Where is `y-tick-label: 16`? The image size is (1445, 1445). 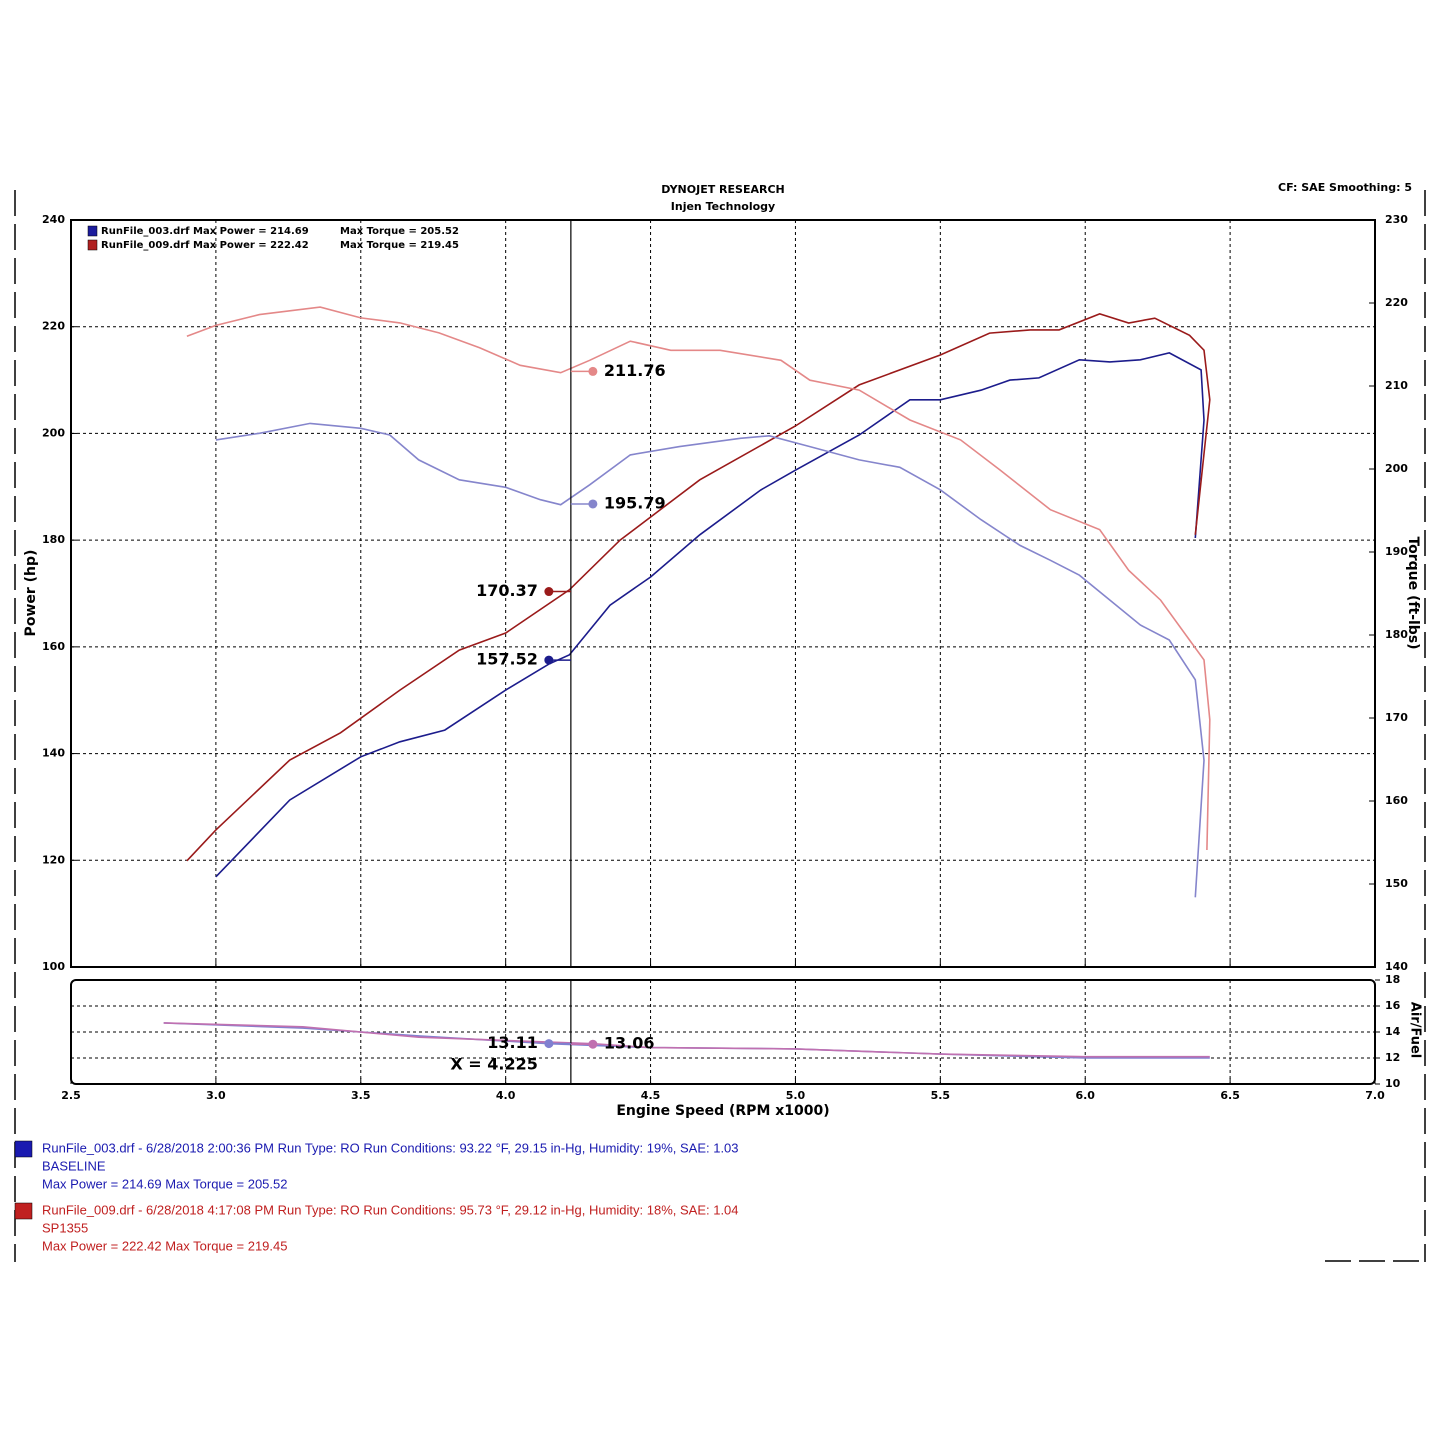 y-tick-label: 16 is located at coordinates (1393, 1005).